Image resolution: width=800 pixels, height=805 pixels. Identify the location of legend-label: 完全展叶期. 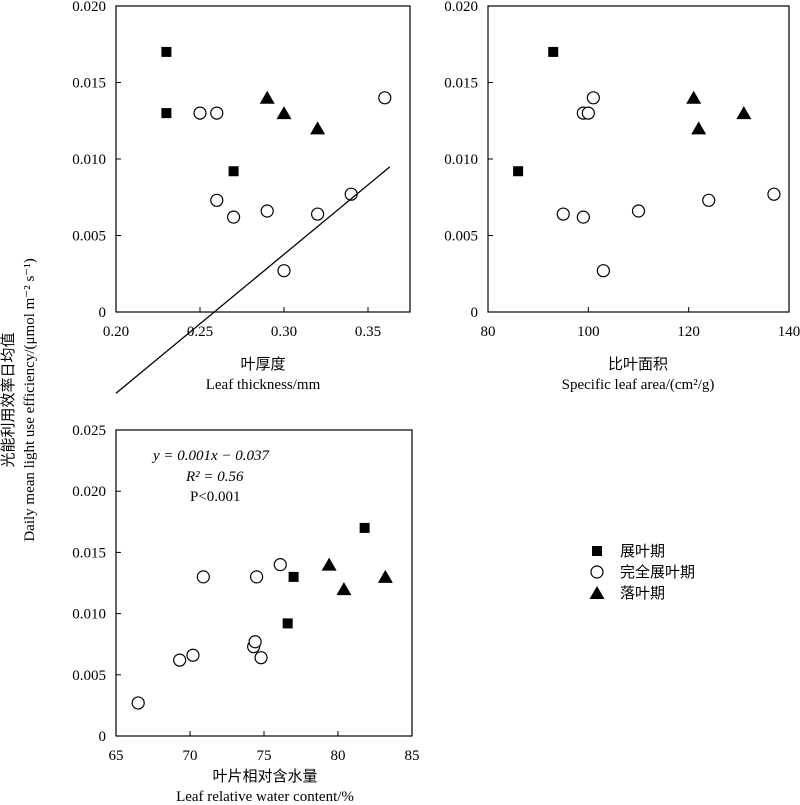
(657, 572).